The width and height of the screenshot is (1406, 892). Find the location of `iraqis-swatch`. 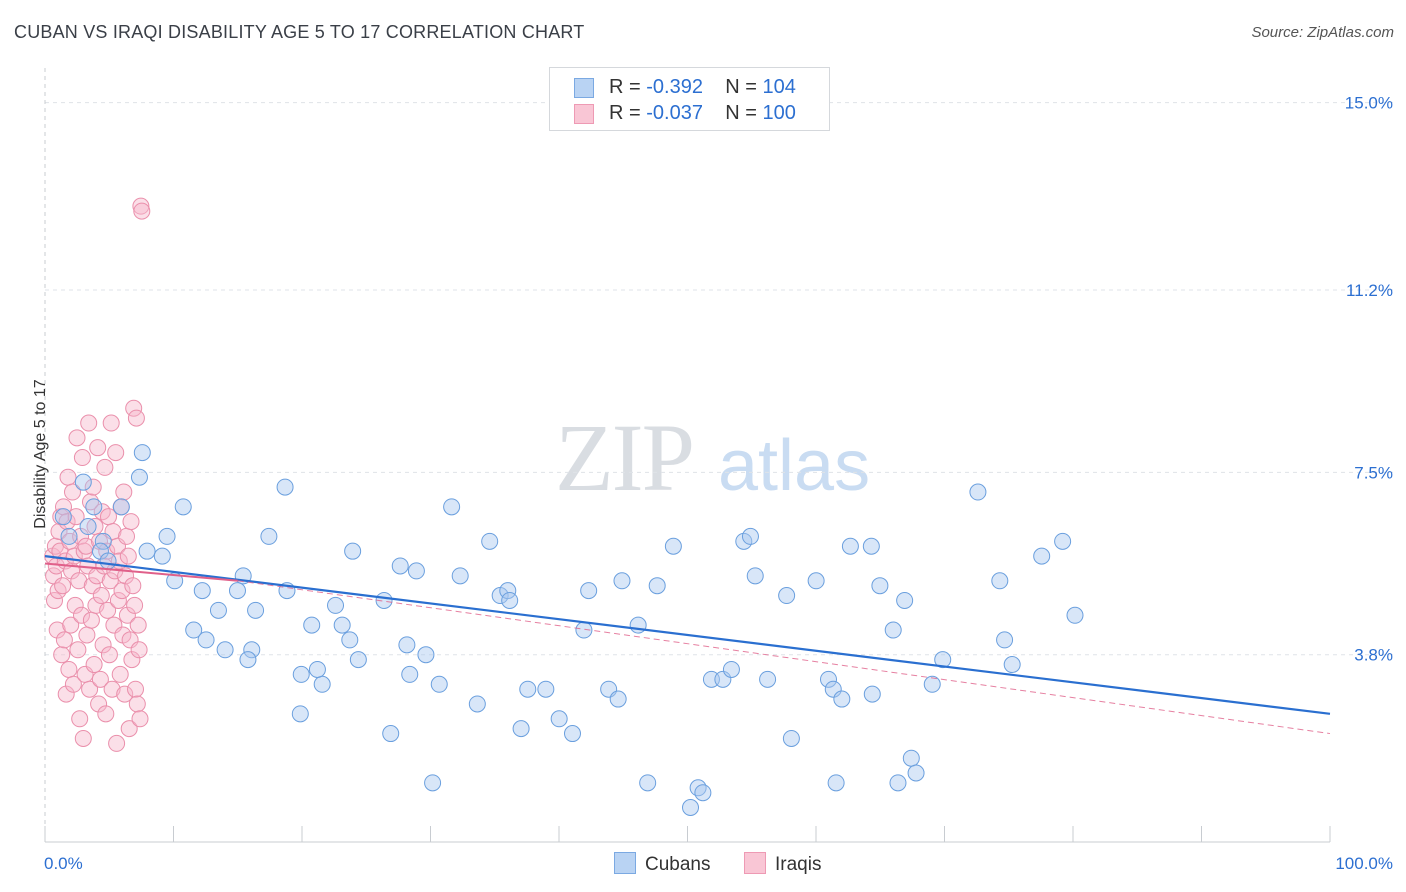

iraqis-swatch is located at coordinates (755, 863).